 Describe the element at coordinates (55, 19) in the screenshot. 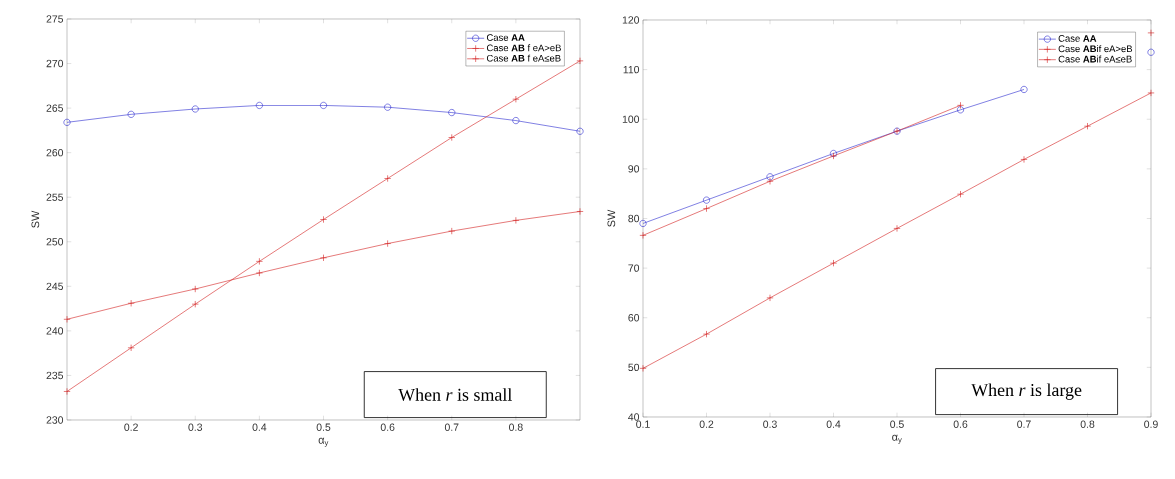

I see `y-tick-label: 275` at that location.